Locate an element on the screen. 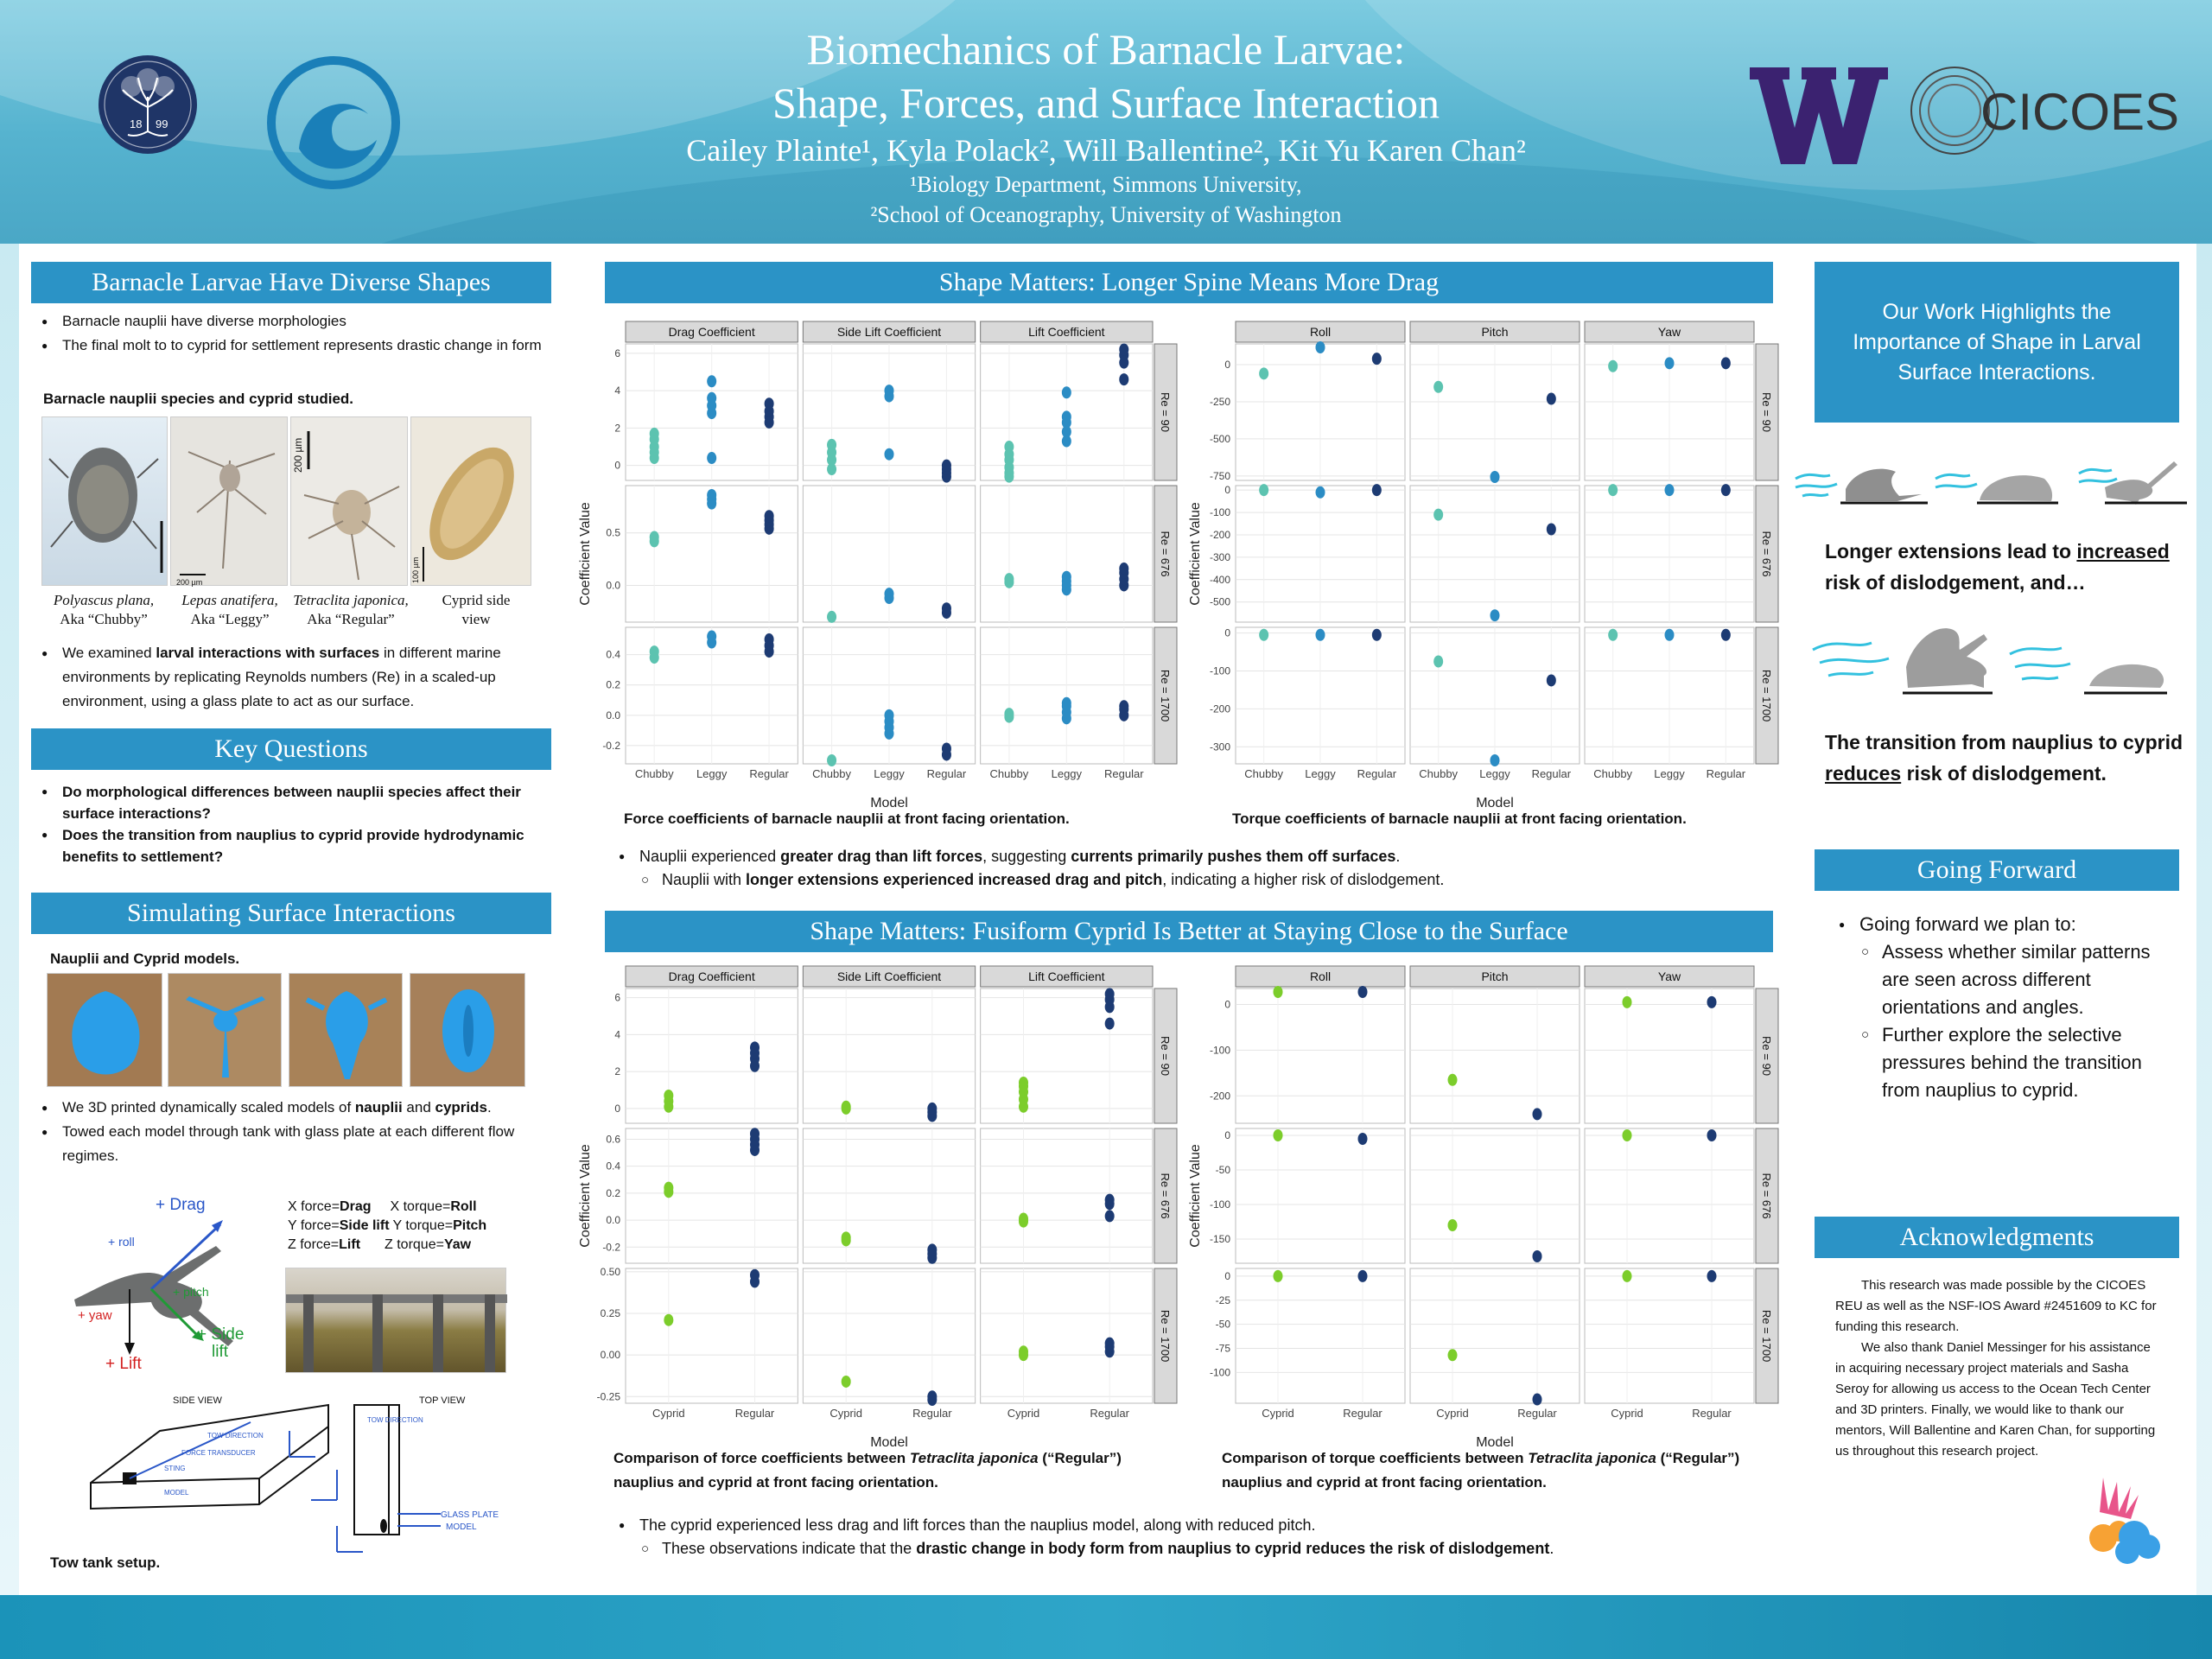  section-key-questions: Key Questions is located at coordinates (291, 749).